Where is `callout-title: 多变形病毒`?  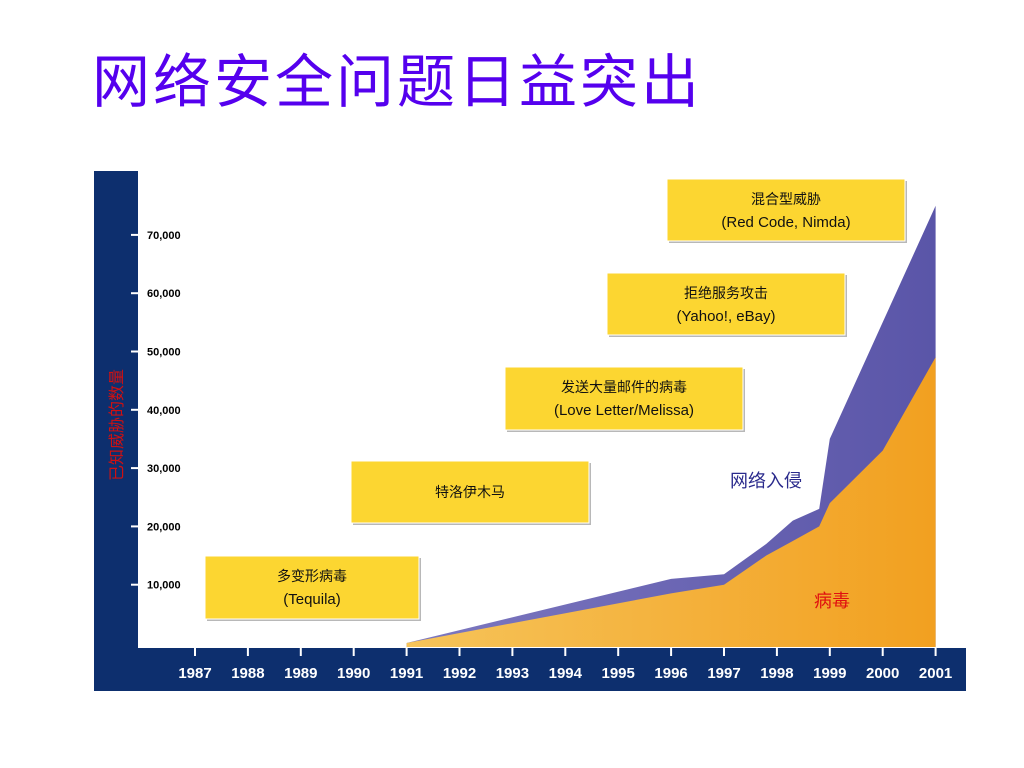
callout-title: 多变形病毒 is located at coordinates (312, 576).